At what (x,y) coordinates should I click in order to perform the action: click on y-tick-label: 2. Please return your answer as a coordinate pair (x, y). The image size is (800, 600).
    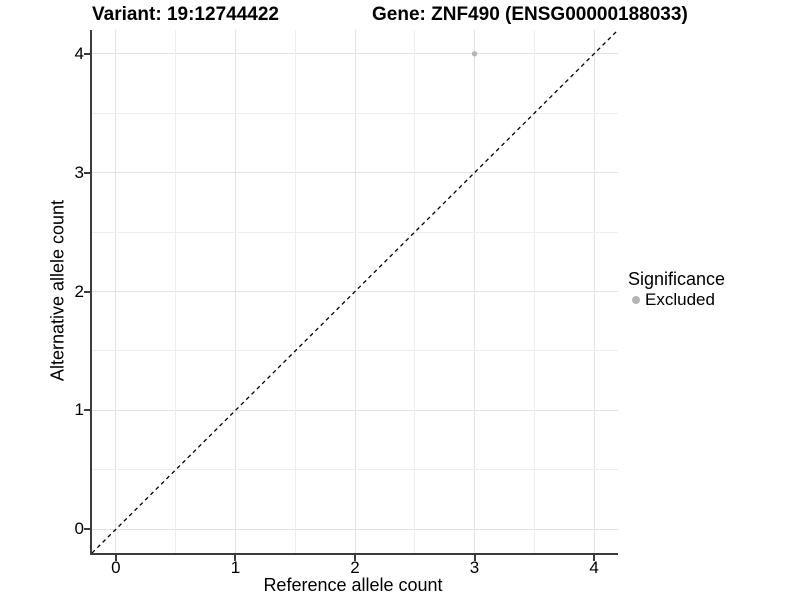
    Looking at the image, I should click on (79, 291).